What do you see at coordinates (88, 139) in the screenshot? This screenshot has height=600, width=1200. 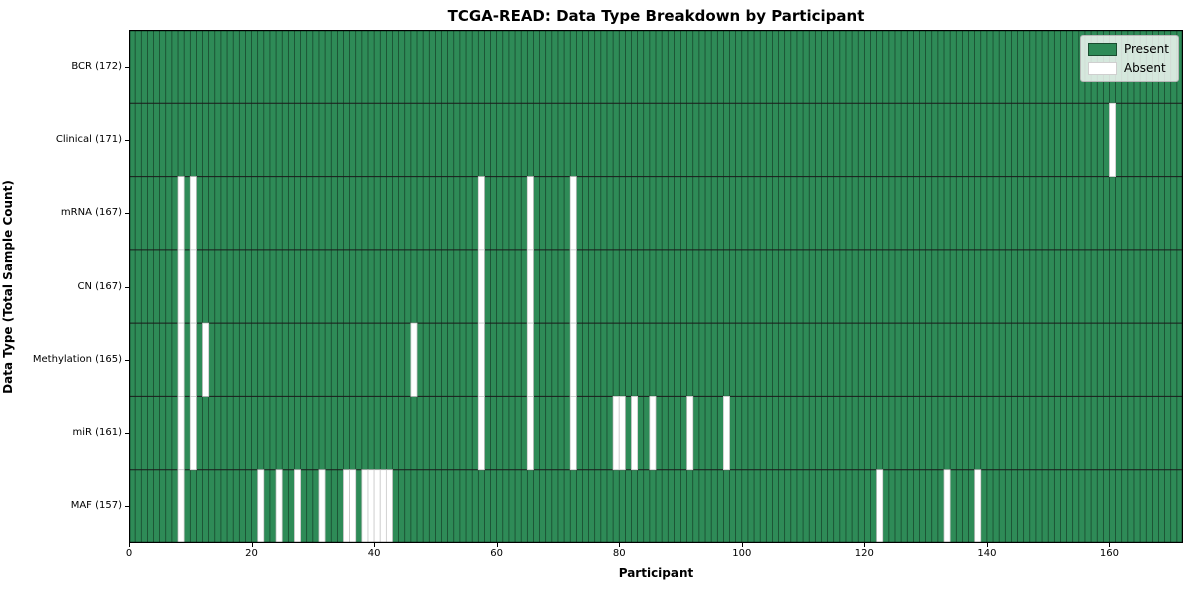 I see `y-tick-label-Clinical: Clinical (171)` at bounding box center [88, 139].